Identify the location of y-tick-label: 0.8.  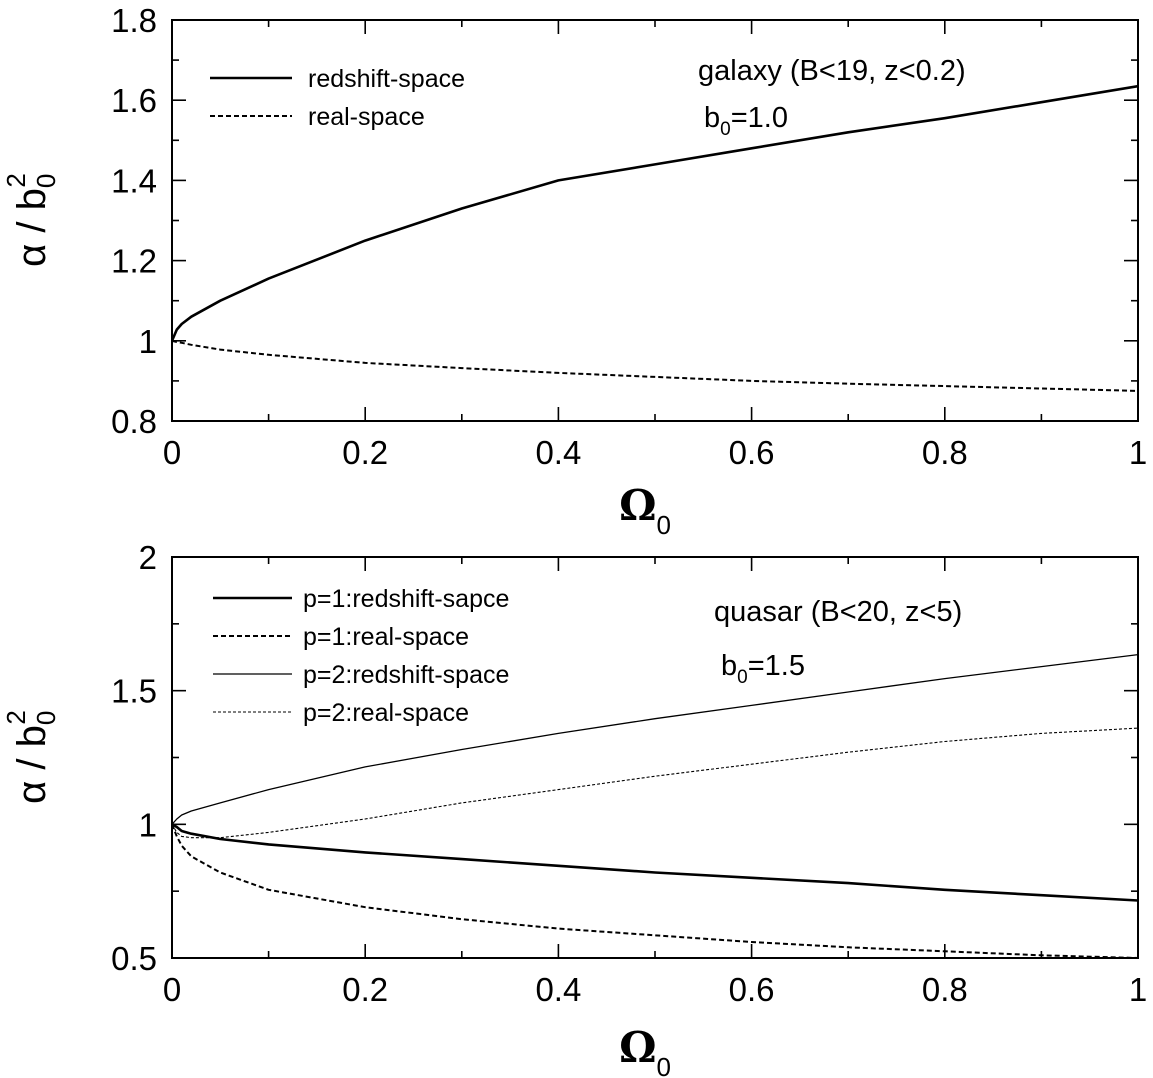
(134, 421).